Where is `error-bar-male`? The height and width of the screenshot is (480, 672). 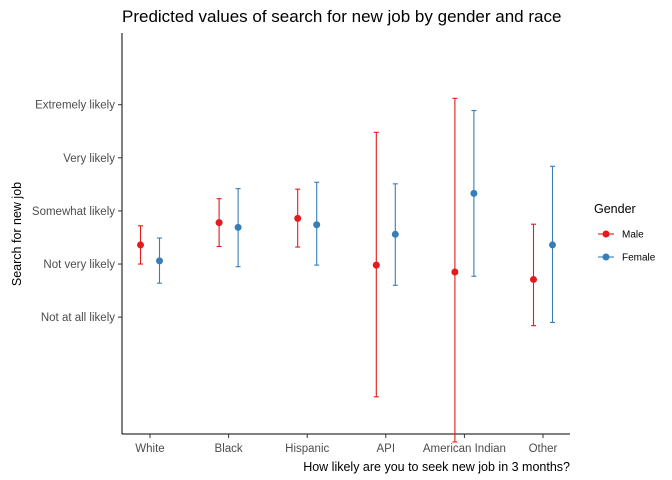
error-bar-male is located at coordinates (533, 275).